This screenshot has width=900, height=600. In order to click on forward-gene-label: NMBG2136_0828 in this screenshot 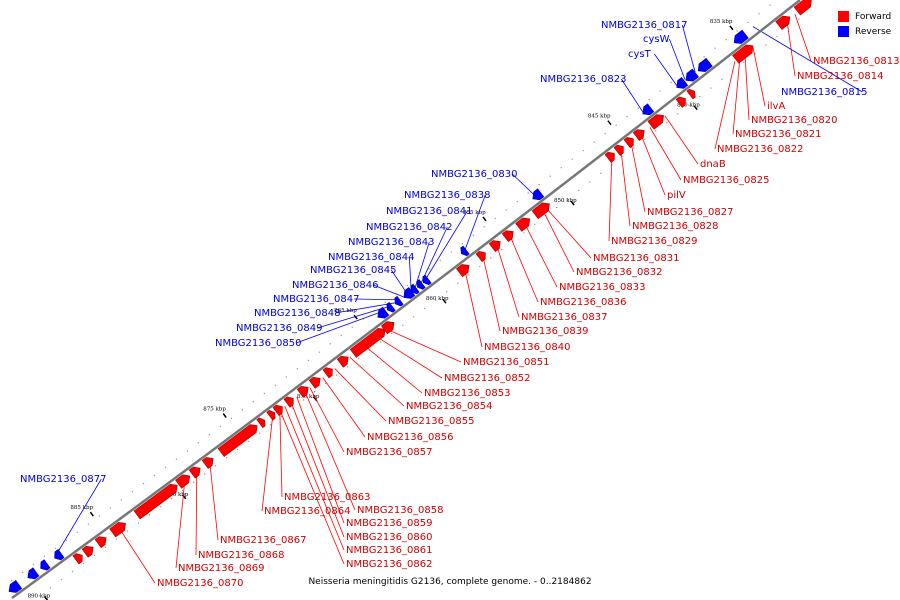, I will do `click(675, 226)`.